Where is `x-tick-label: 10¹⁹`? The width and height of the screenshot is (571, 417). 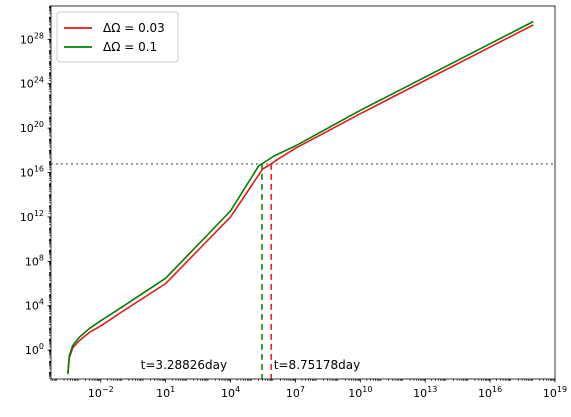 x-tick-label: 10¹⁹ is located at coordinates (555, 392).